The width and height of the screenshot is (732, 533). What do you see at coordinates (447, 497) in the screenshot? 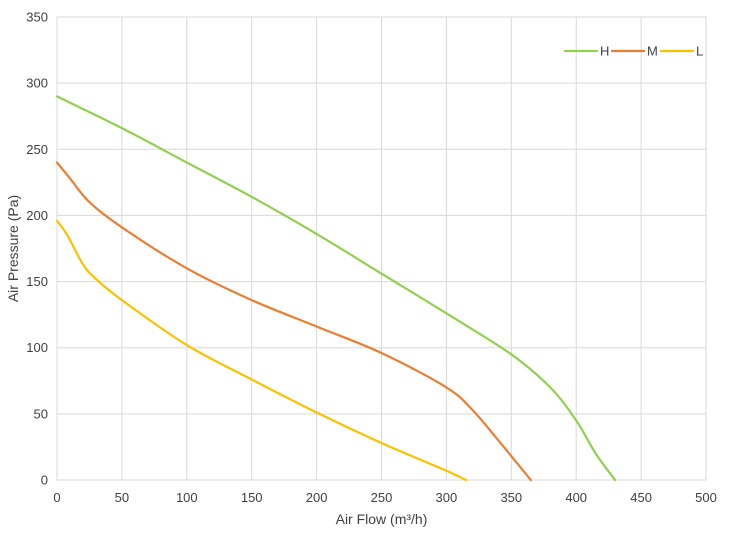
I see `x-tick-label: 300` at bounding box center [447, 497].